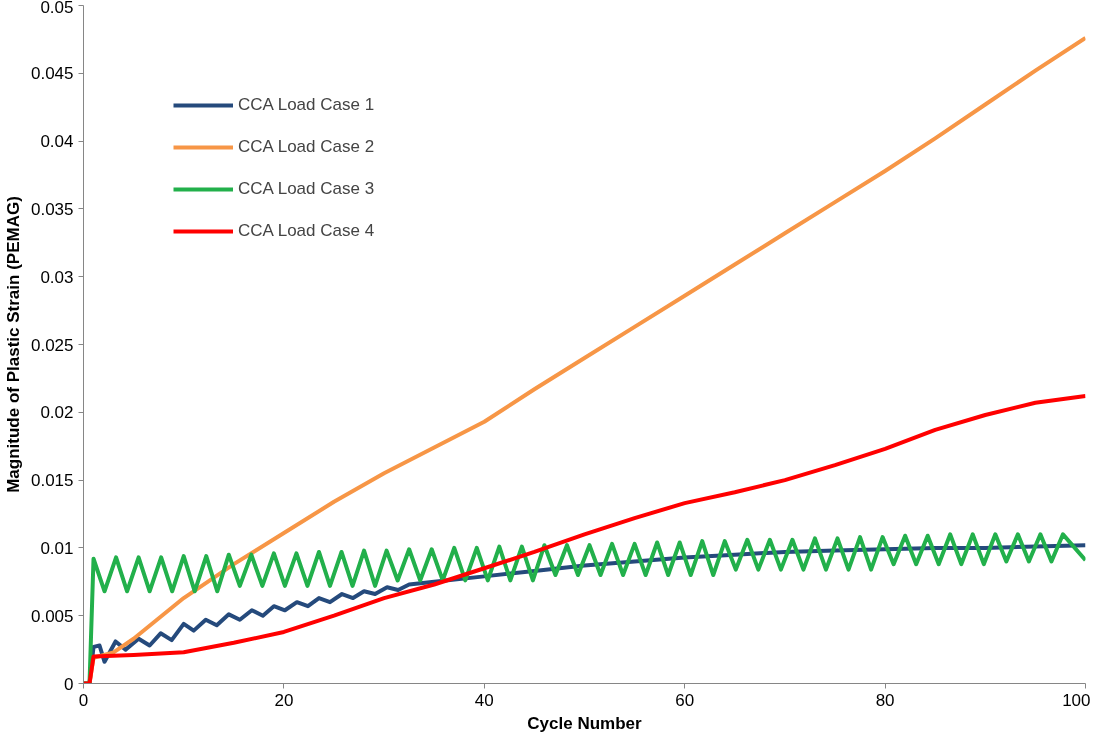 The image size is (1096, 740). Describe the element at coordinates (885, 700) in the screenshot. I see `x-tick-label: 80` at that location.